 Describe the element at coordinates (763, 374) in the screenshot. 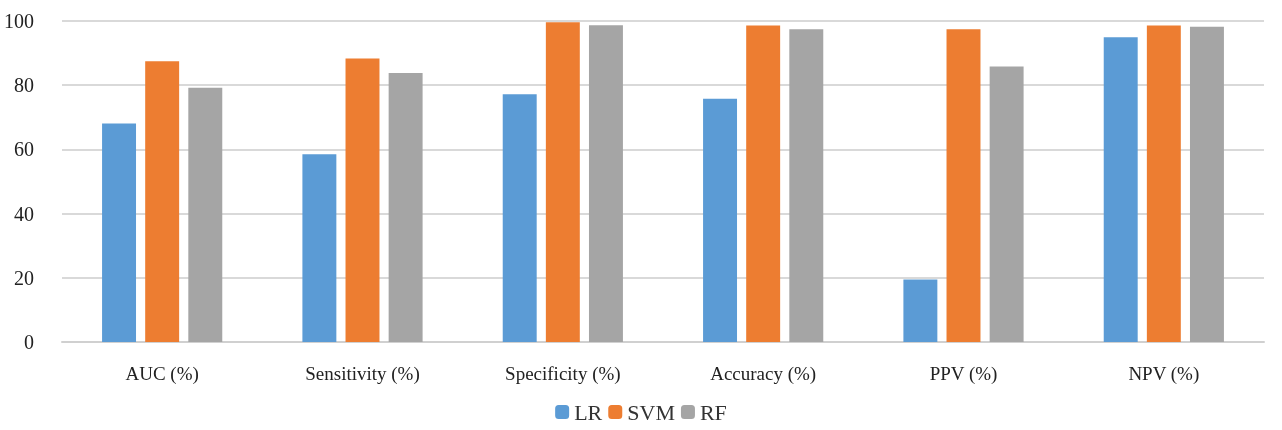

I see `x-tick-label: Accuracy (%)` at that location.